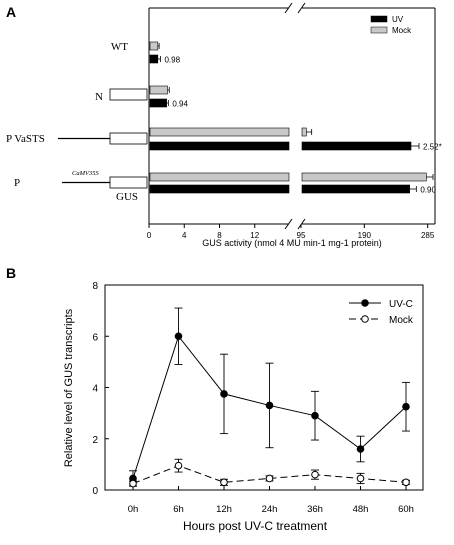 The image size is (454, 545). I want to click on b-y-tick-label: 8, so click(95, 286).